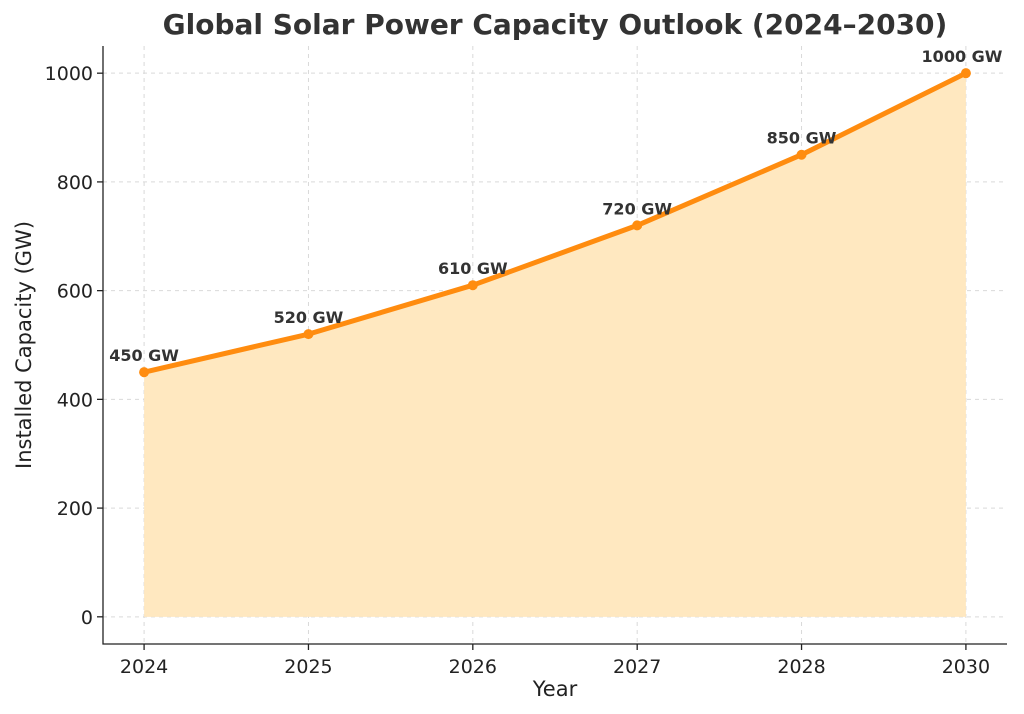 Image resolution: width=1024 pixels, height=714 pixels. Describe the element at coordinates (801, 667) in the screenshot. I see `x-tick-label: 2028` at that location.